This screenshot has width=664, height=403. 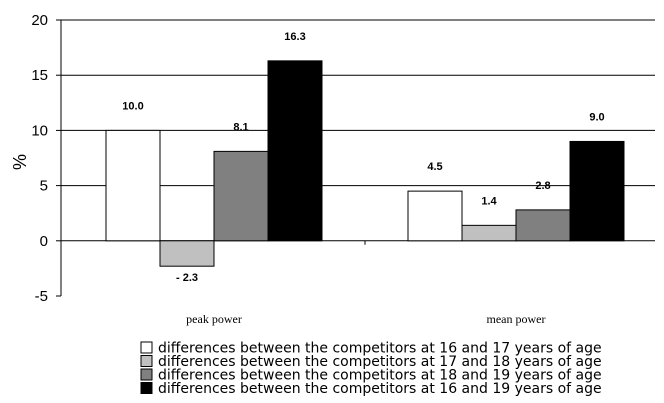 What do you see at coordinates (44, 186) in the screenshot?
I see `y-tick-label: 5` at bounding box center [44, 186].